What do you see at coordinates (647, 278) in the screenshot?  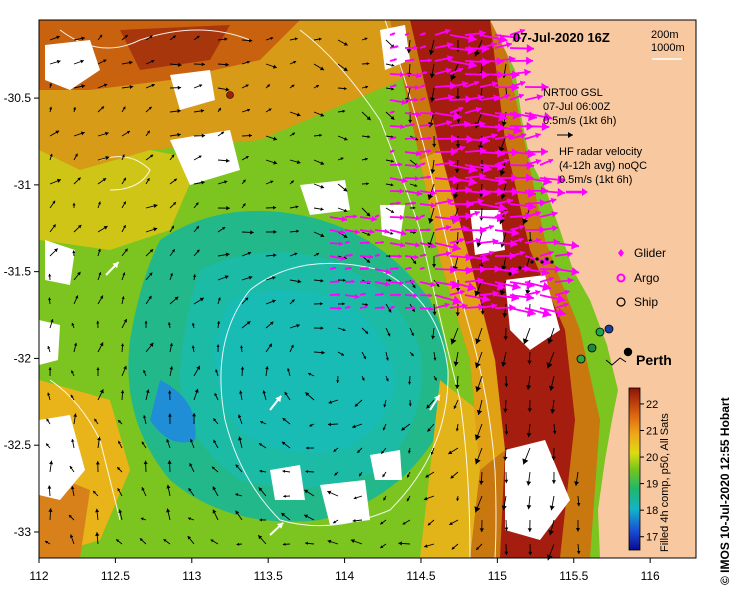 I see `argo-legend-label: Argo` at bounding box center [647, 278].